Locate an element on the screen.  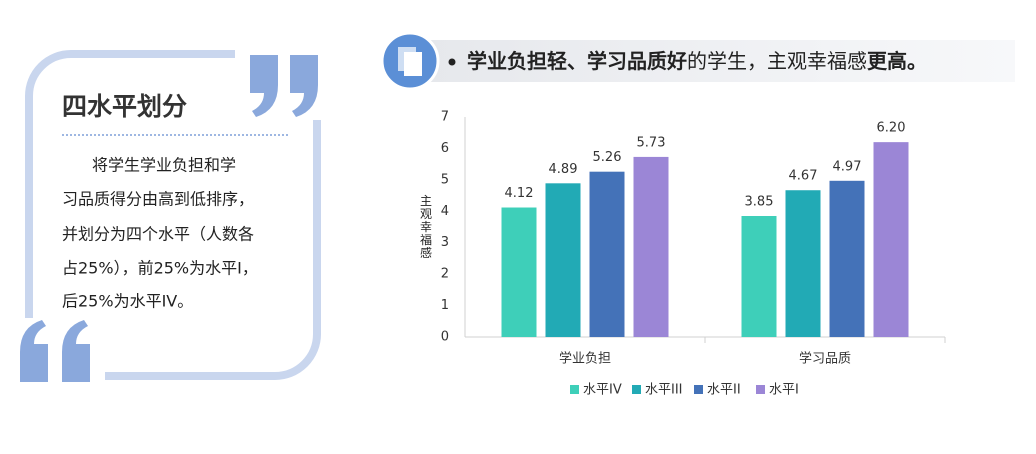
x-tick-label: 学业负担 is located at coordinates (585, 359).